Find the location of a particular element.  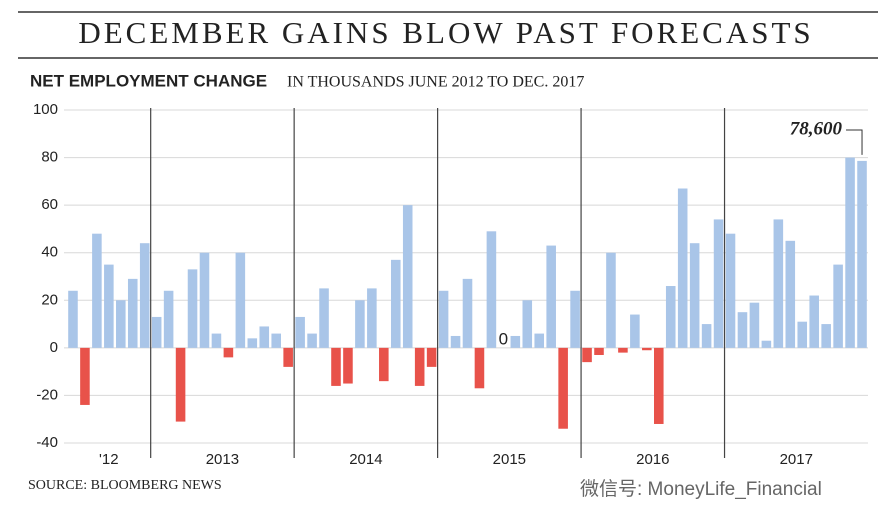

x-group-label: 2015 is located at coordinates (509, 459).